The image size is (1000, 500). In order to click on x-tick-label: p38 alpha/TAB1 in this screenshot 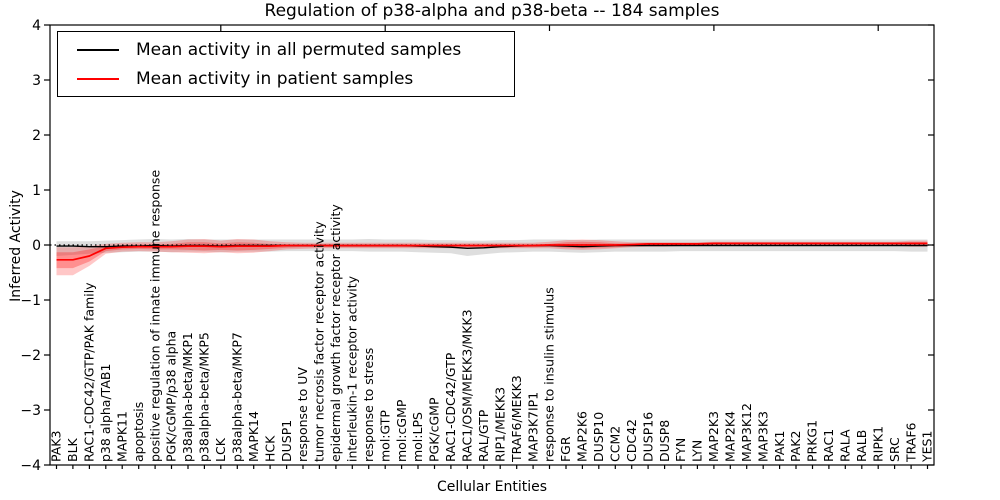, I will do `click(105, 413)`.